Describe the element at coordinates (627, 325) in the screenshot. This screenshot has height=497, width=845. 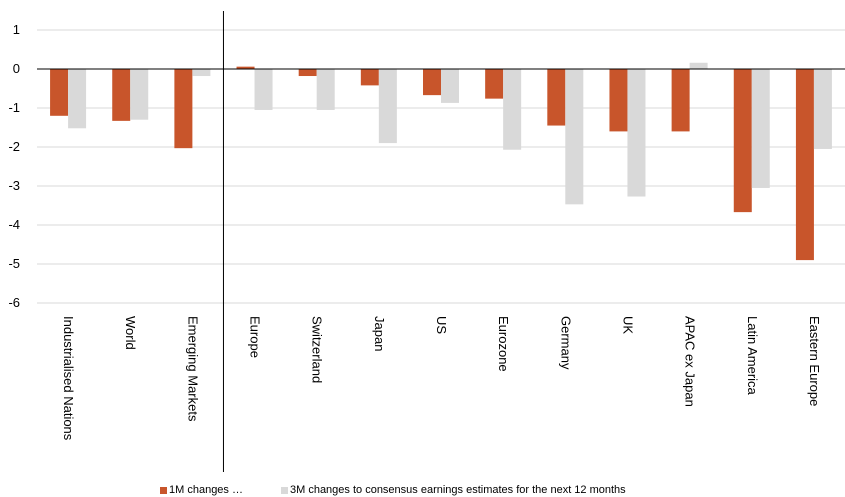
I see `x-tick-label: UK` at that location.